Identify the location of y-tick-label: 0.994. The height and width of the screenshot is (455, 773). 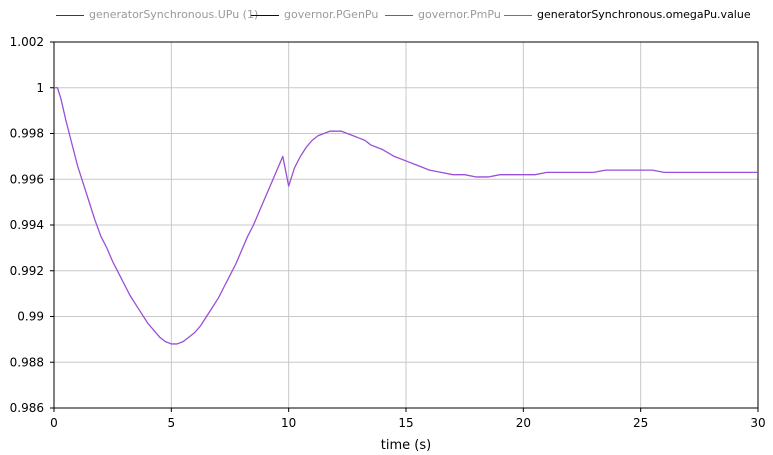
(27, 225).